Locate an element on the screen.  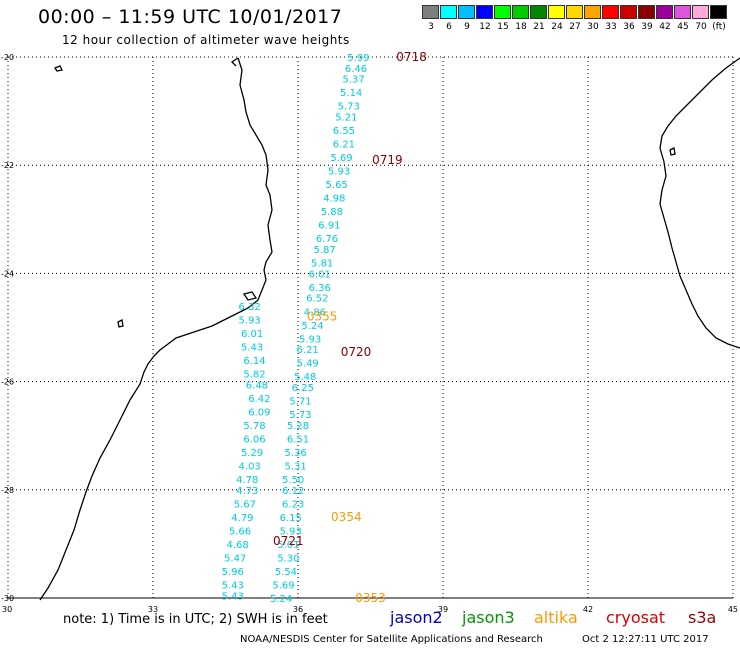
wave-height-value: 6.91 is located at coordinates (329, 226).